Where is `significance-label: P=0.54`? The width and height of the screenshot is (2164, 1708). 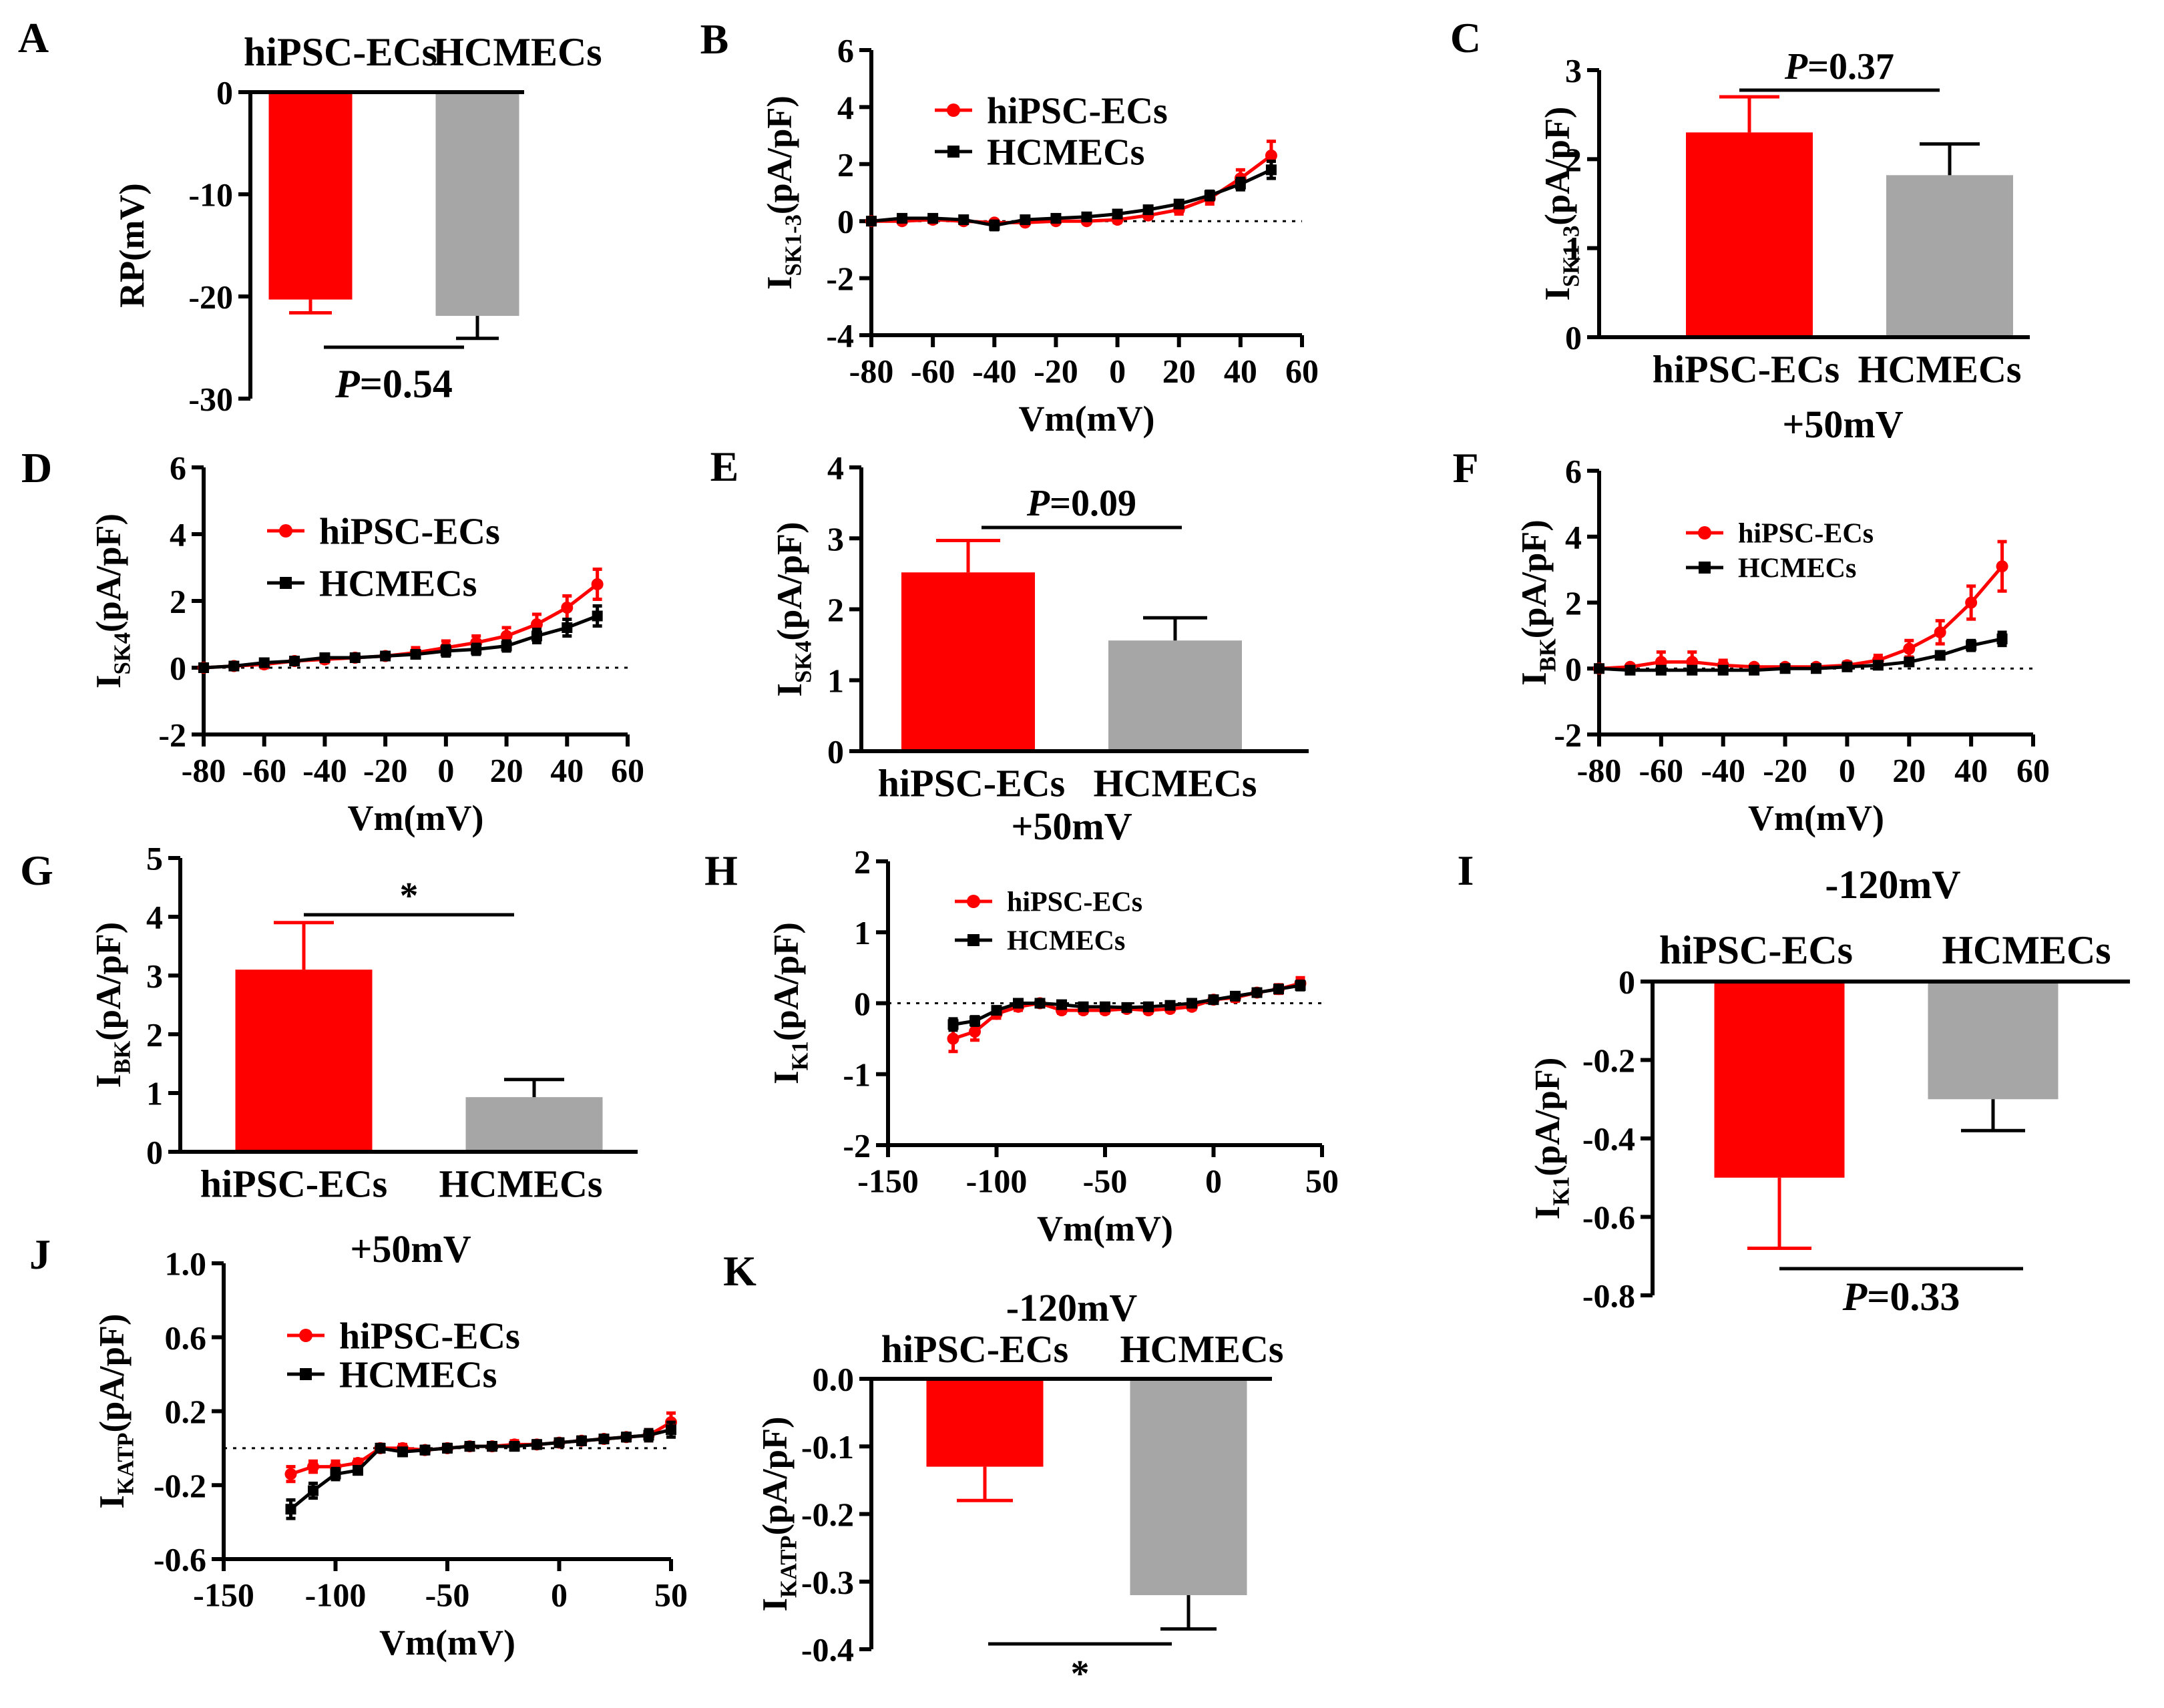
significance-label: P=0.54 is located at coordinates (394, 384).